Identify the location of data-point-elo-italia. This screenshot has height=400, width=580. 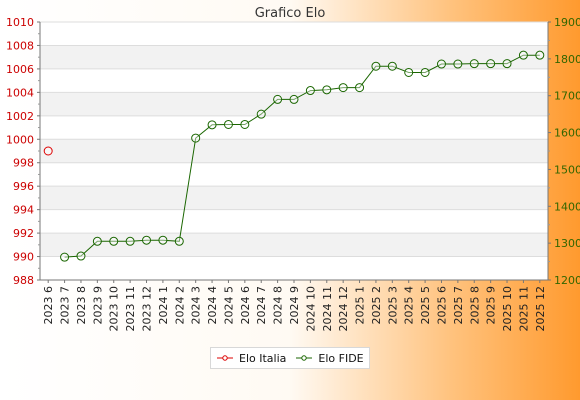
(48, 151).